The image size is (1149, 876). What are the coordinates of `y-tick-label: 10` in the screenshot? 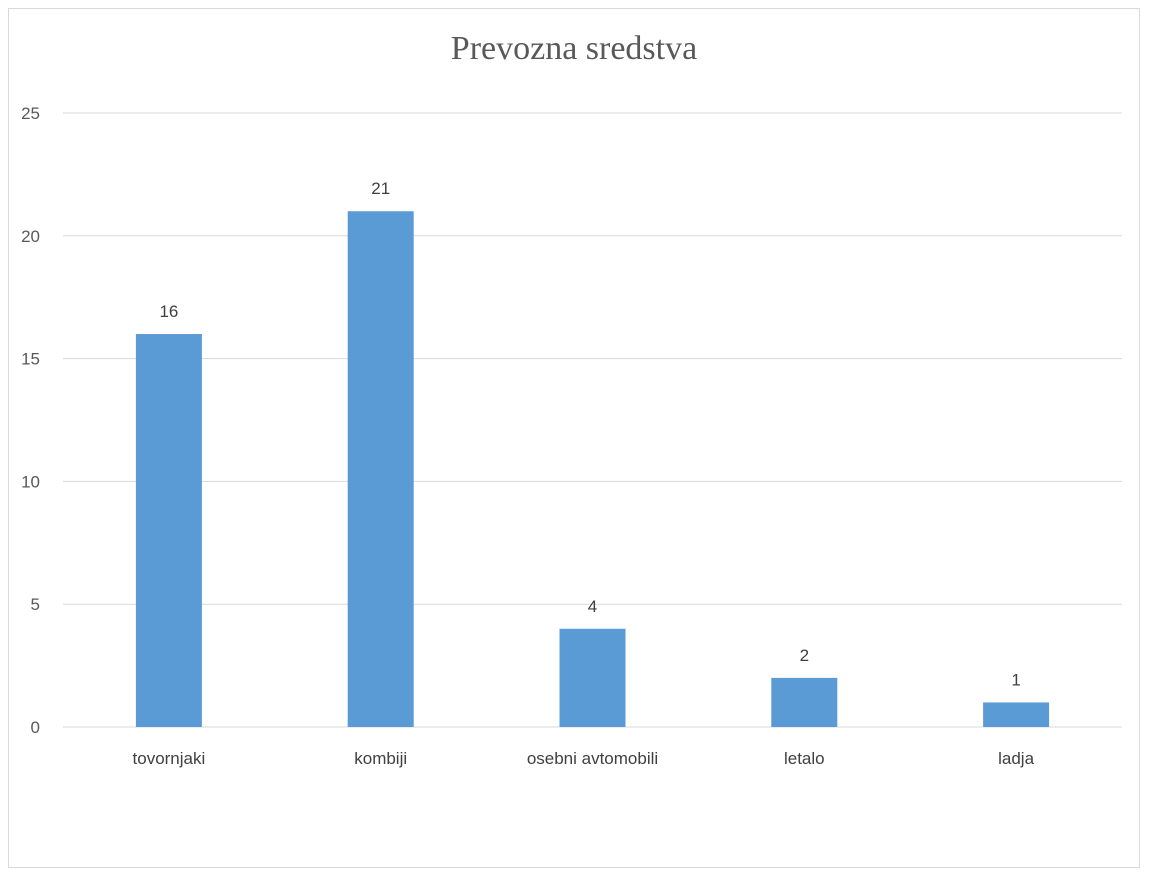 It's located at (30, 481).